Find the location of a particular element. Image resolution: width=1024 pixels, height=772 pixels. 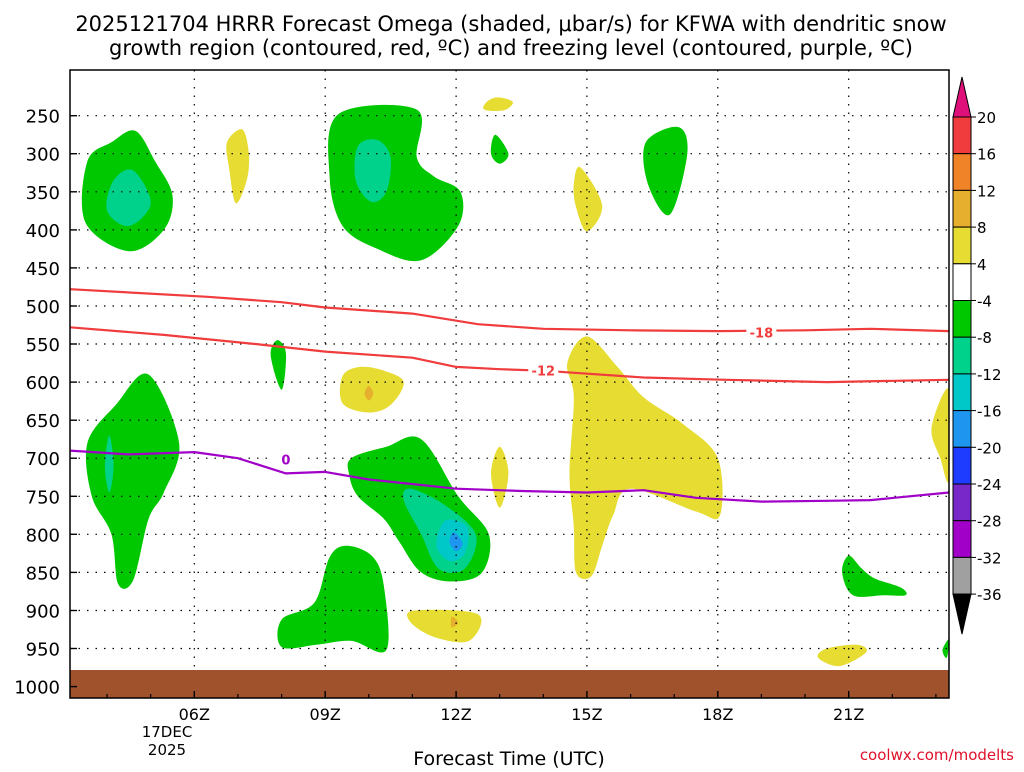

y-tick-label: 650 is located at coordinates (43, 421).